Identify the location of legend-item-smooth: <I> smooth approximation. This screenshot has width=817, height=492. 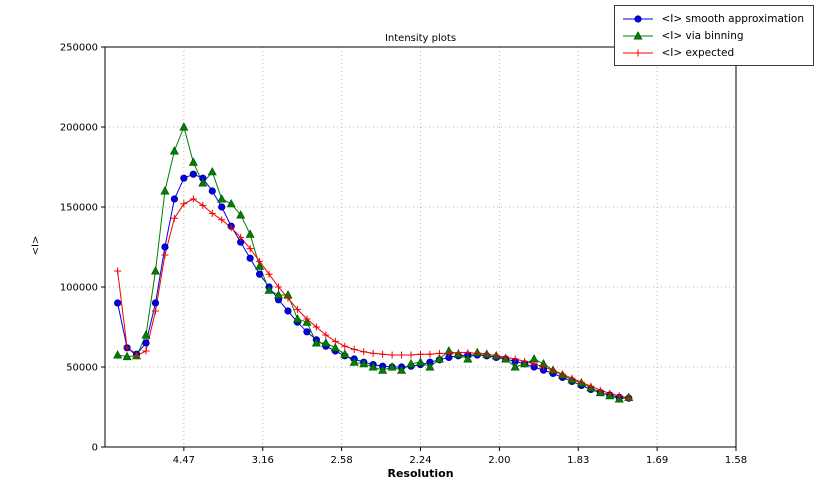
(712, 18).